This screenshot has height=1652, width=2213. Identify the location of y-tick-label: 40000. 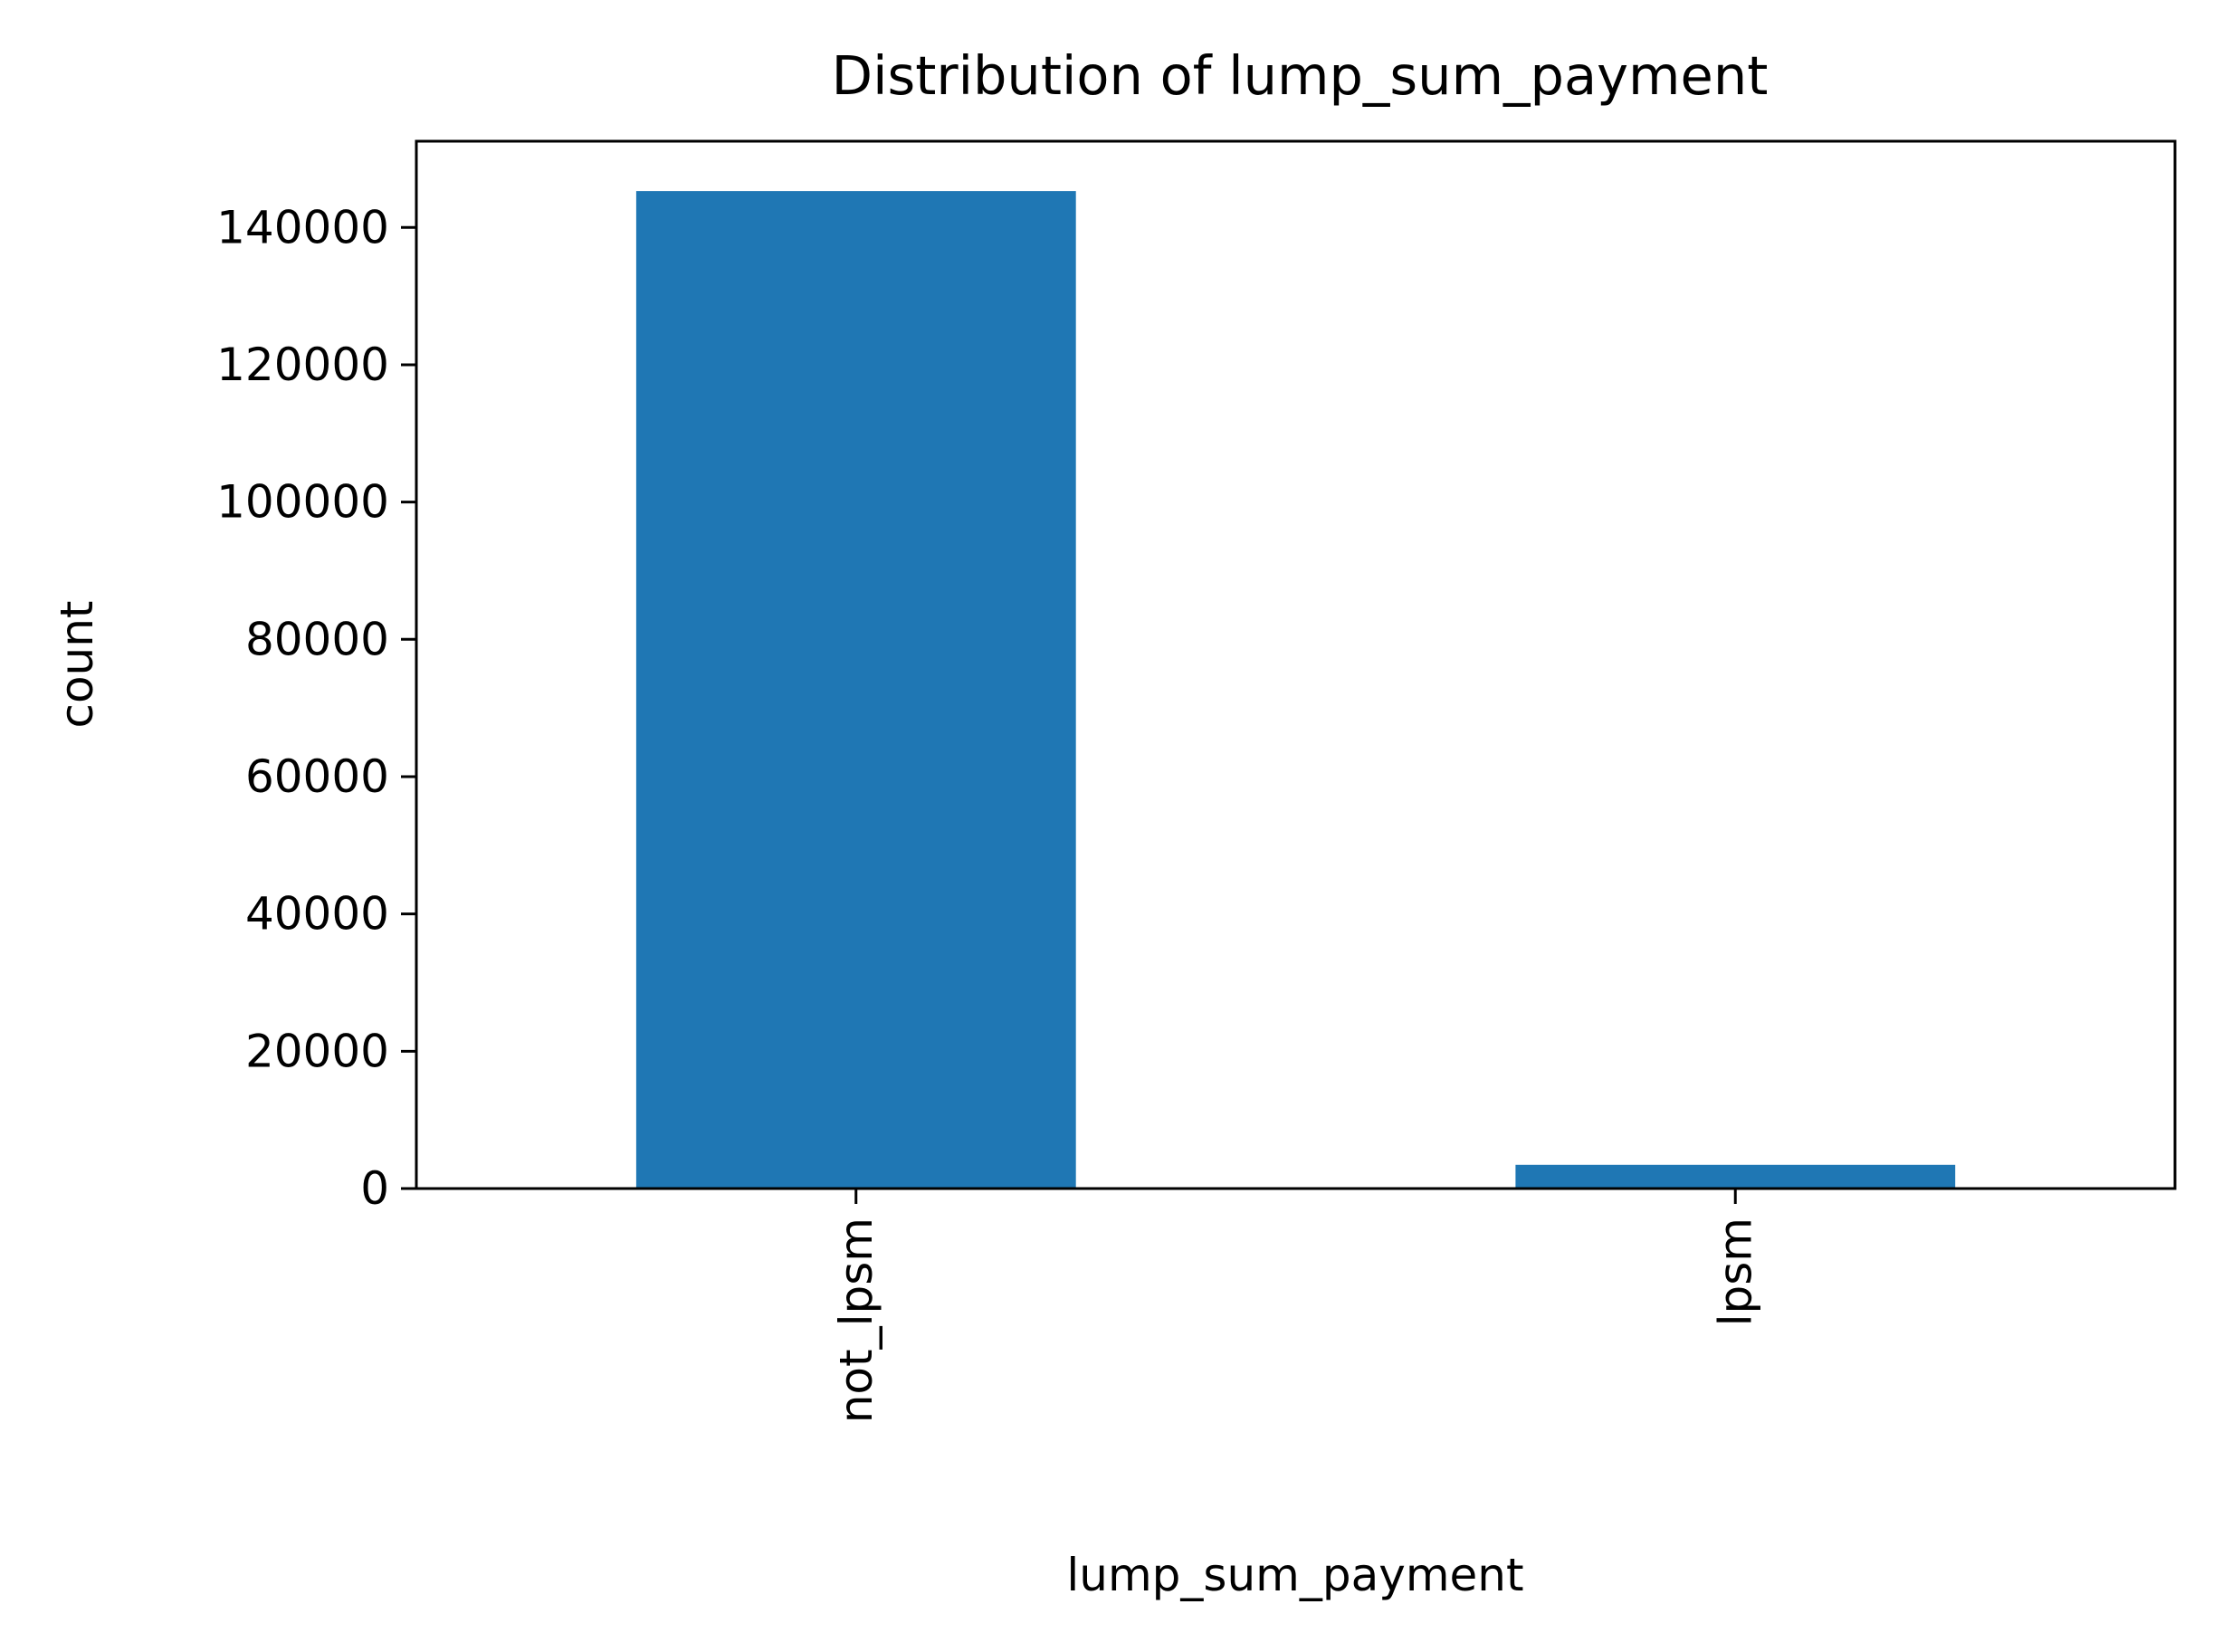
(317, 914).